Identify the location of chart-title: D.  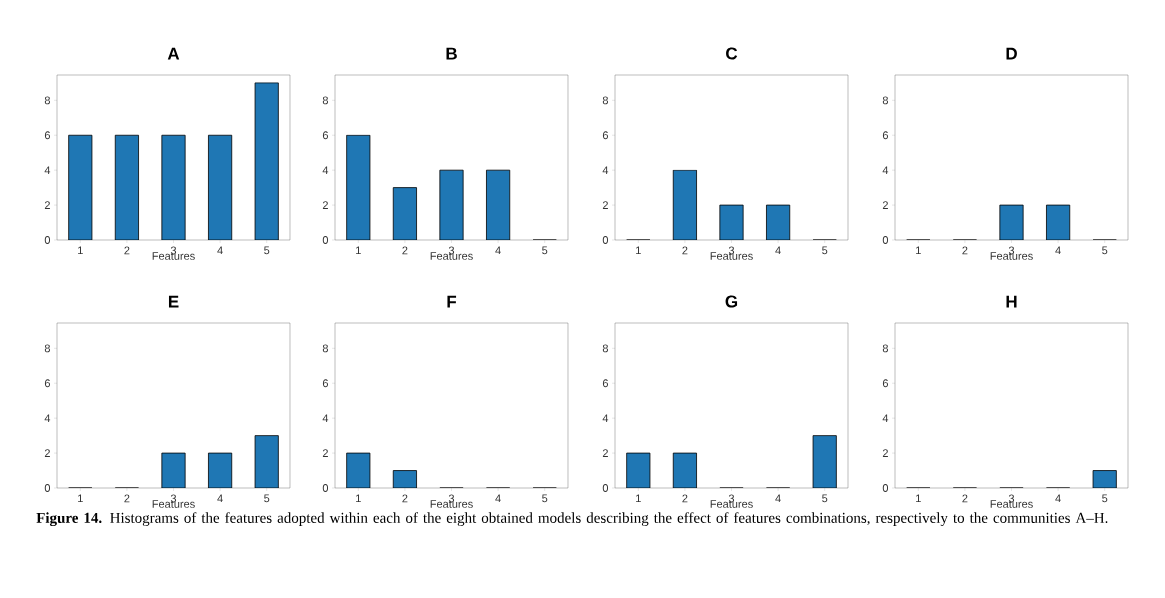
(1011, 53).